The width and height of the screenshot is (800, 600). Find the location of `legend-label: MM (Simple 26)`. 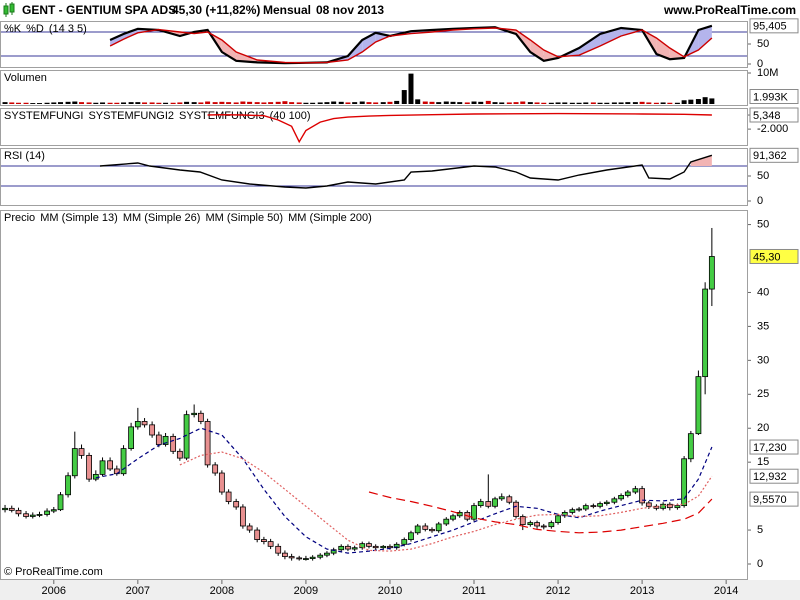

legend-label: MM (Simple 26) is located at coordinates (162, 218).